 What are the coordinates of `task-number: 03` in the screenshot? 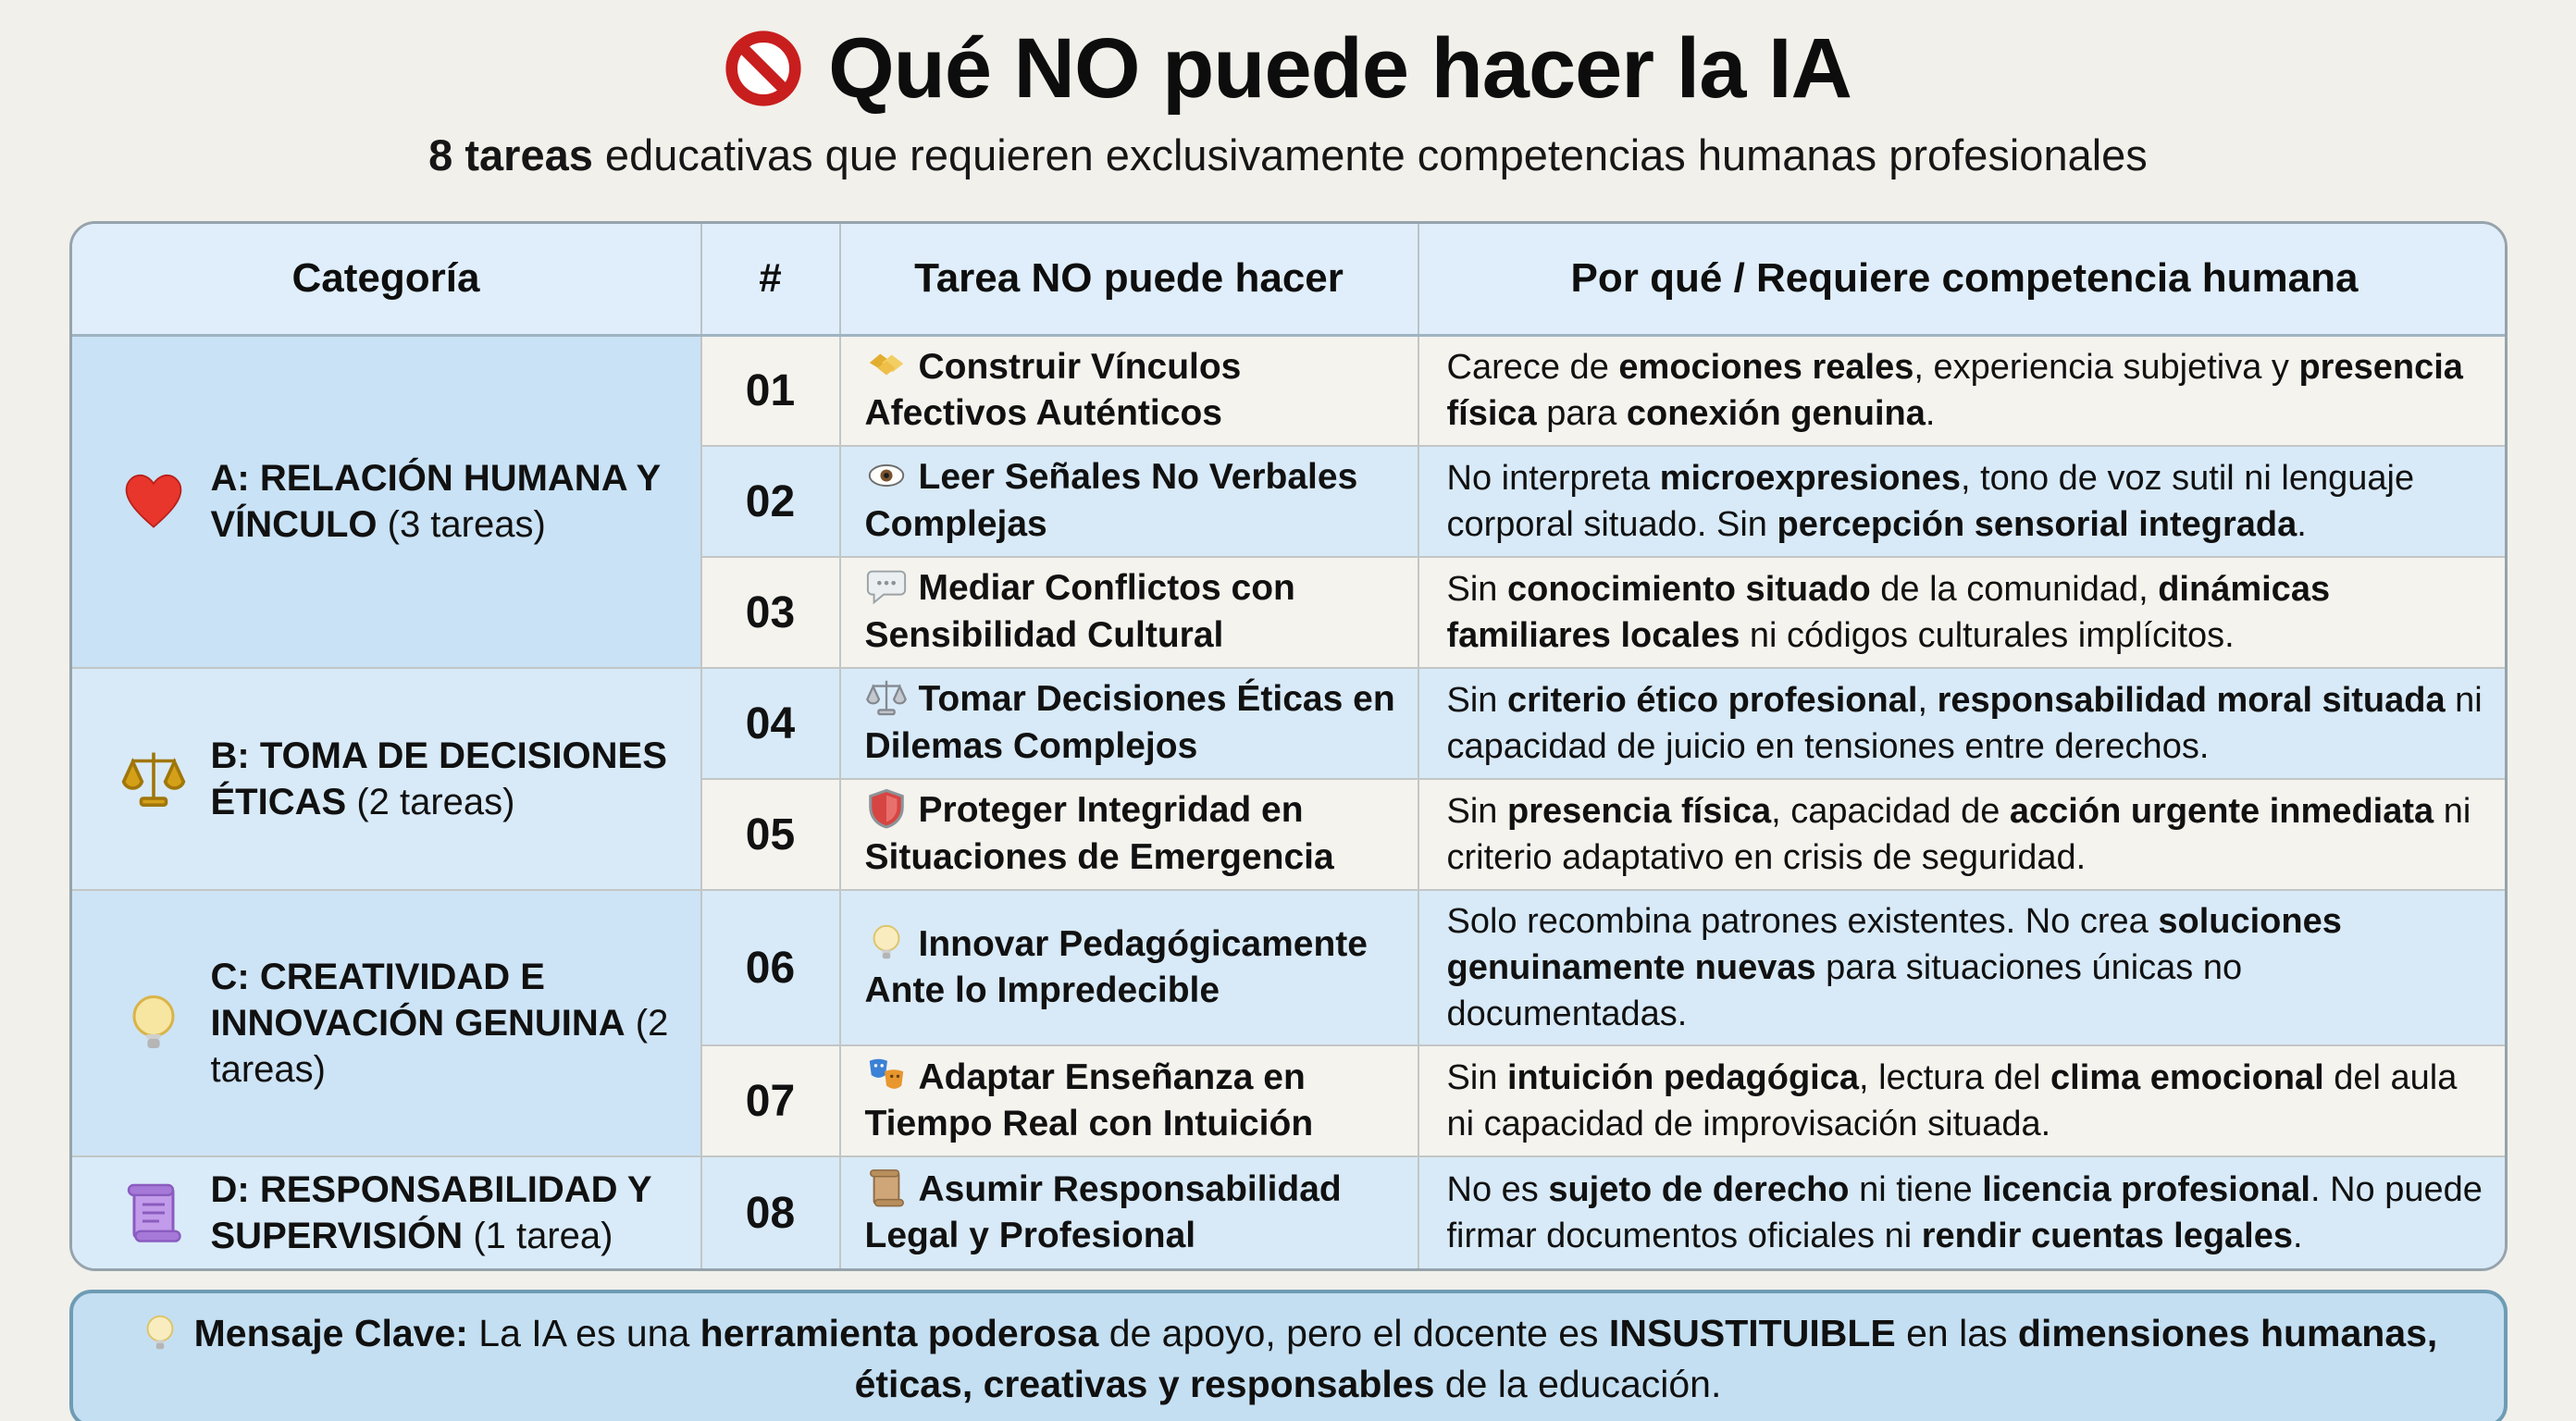 It's located at (771, 613).